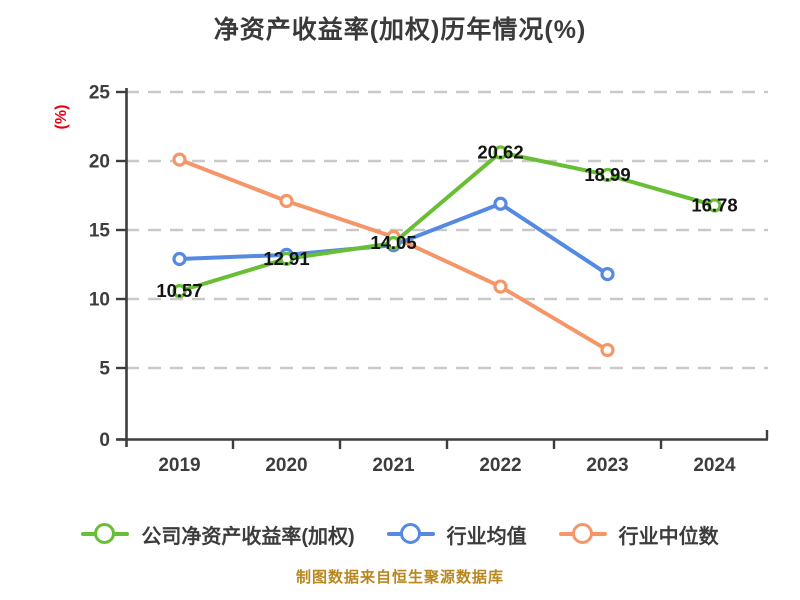  Describe the element at coordinates (607, 465) in the screenshot. I see `x-tick-label: 2023` at that location.